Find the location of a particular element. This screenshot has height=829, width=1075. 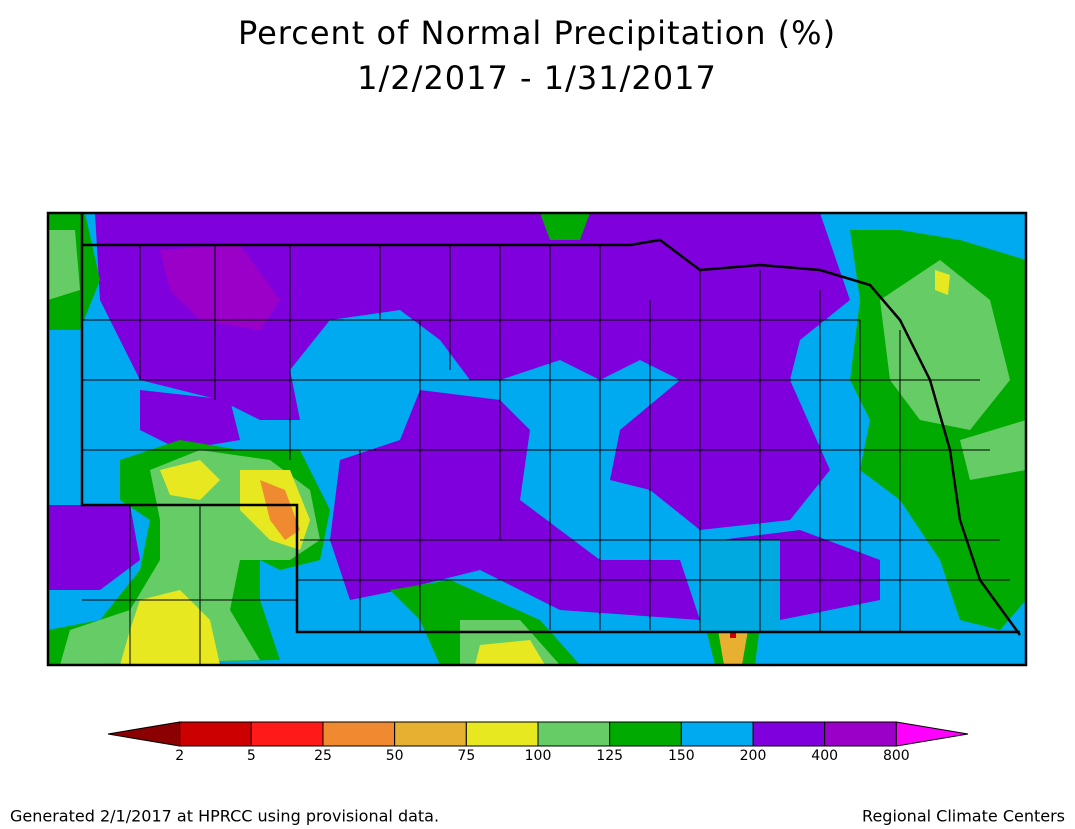

legend-label: 100 is located at coordinates (538, 756).